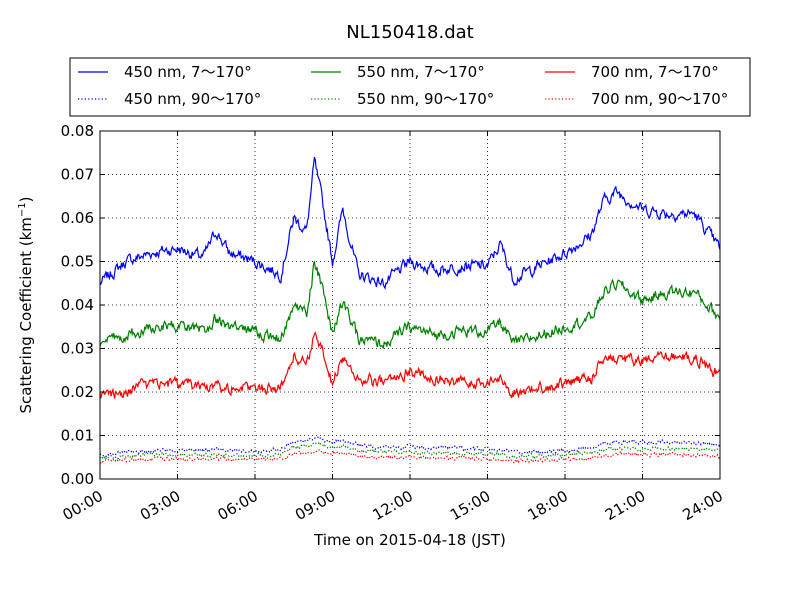 Image resolution: width=800 pixels, height=600 pixels. Describe the element at coordinates (425, 99) in the screenshot. I see `legend-label-3: 550 nm, 90～170°` at that location.